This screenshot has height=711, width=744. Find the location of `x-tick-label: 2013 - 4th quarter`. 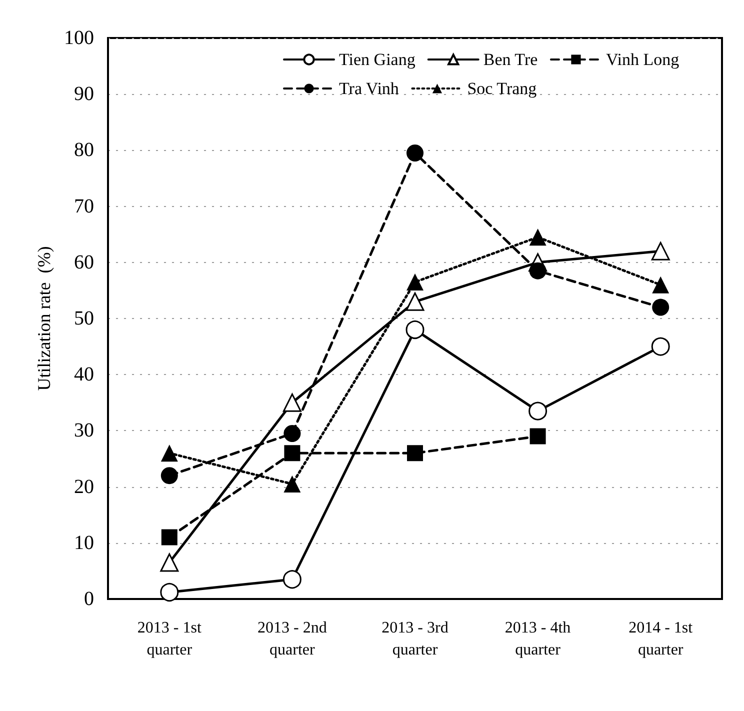

x-tick-label: 2013 - 4th quarter is located at coordinates (537, 639).